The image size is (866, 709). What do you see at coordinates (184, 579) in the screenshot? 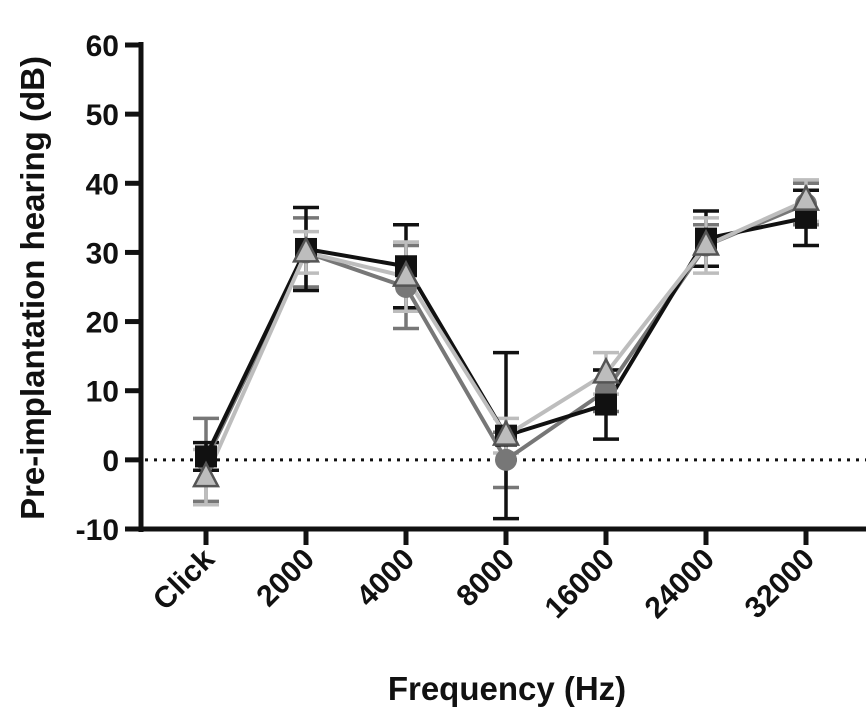
I see `x-tick-label: Click` at bounding box center [184, 579].